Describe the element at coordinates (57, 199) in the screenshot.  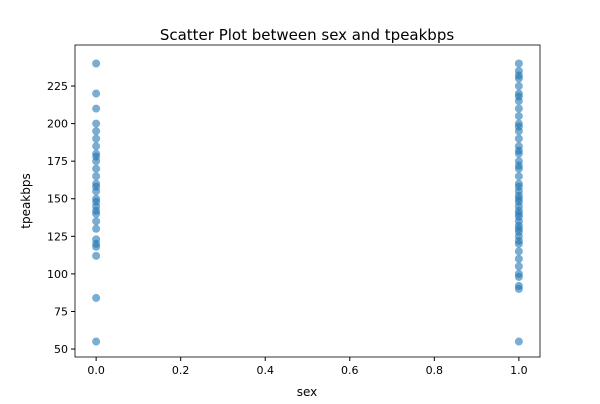
I see `y-tick-label: 150` at that location.